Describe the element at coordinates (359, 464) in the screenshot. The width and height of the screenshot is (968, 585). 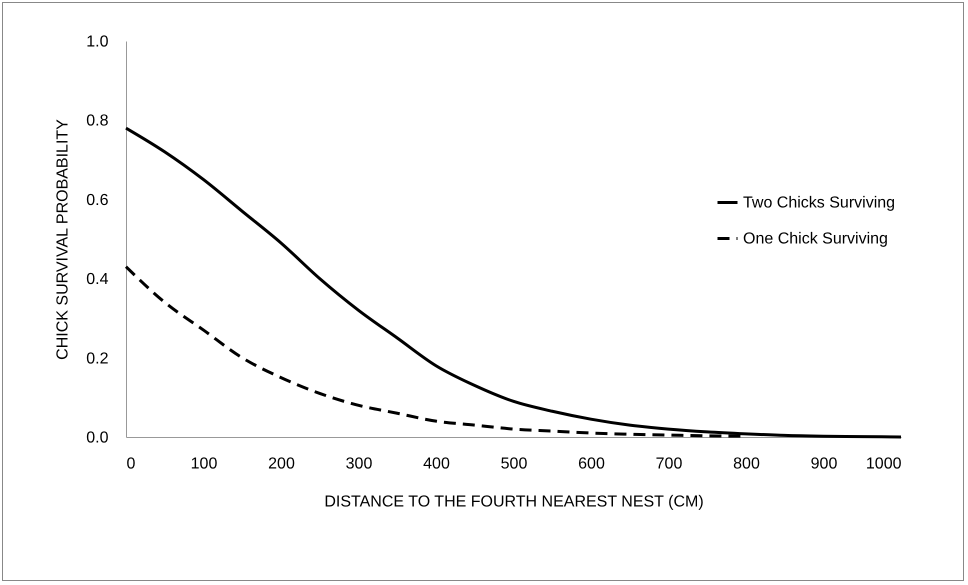
I see `x-tick-label: 300` at that location.